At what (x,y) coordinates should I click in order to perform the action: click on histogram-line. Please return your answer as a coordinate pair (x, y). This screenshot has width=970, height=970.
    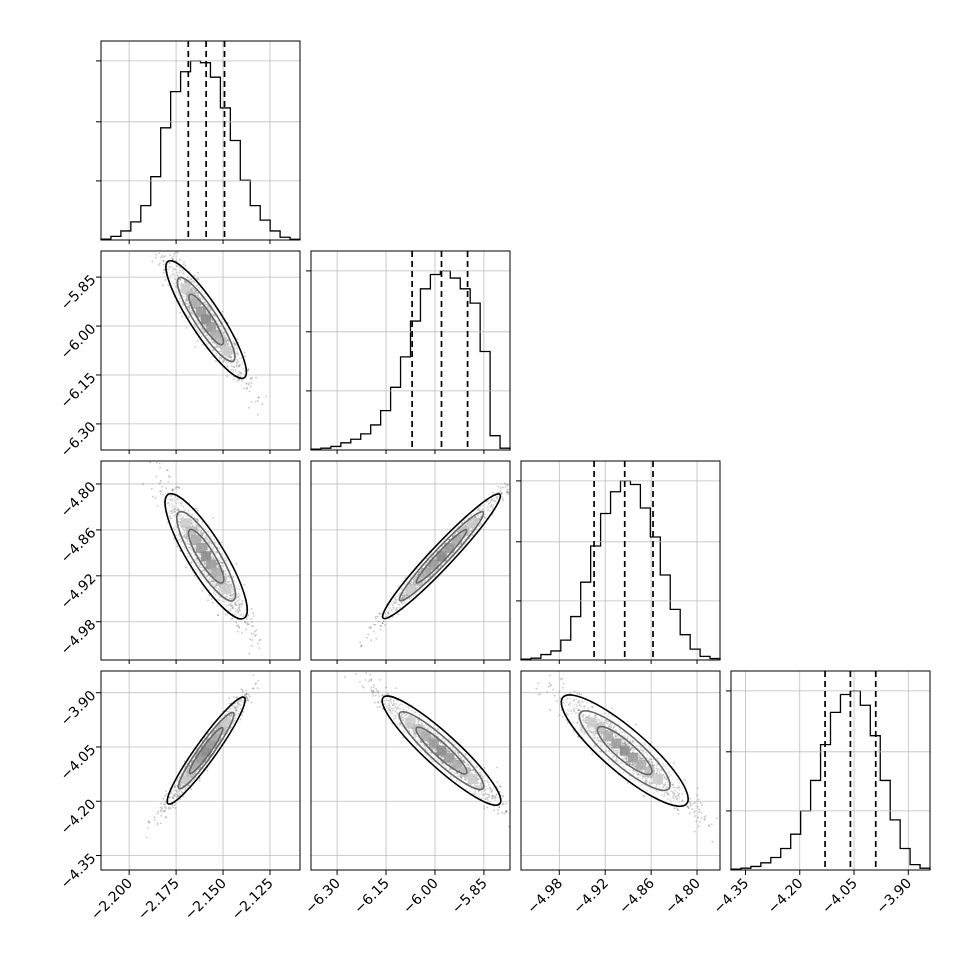
    Looking at the image, I should click on (200, 150).